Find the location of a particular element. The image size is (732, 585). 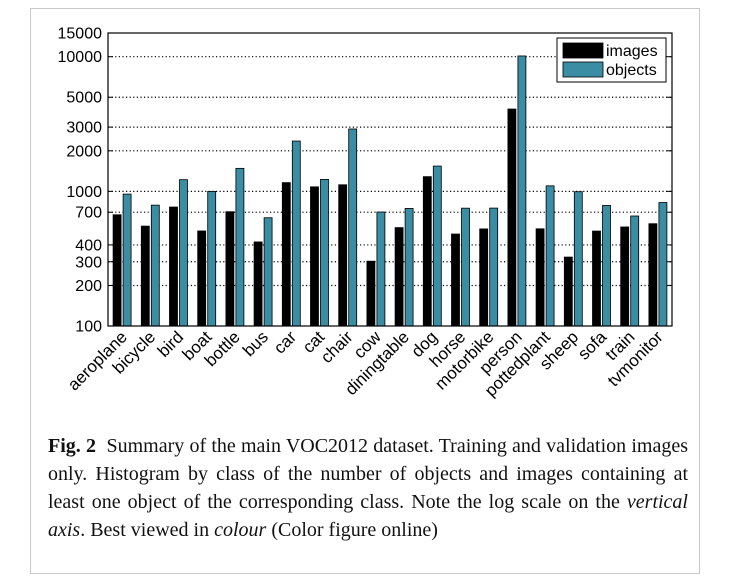

y-tick-label: 300 is located at coordinates (88, 262).